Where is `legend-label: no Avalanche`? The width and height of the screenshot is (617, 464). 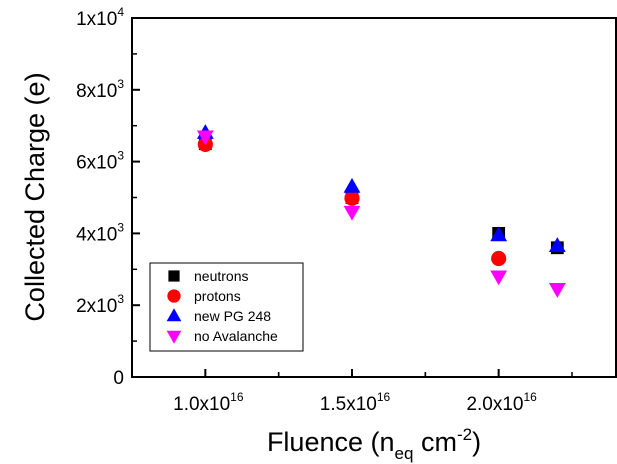 legend-label: no Avalanche is located at coordinates (236, 336).